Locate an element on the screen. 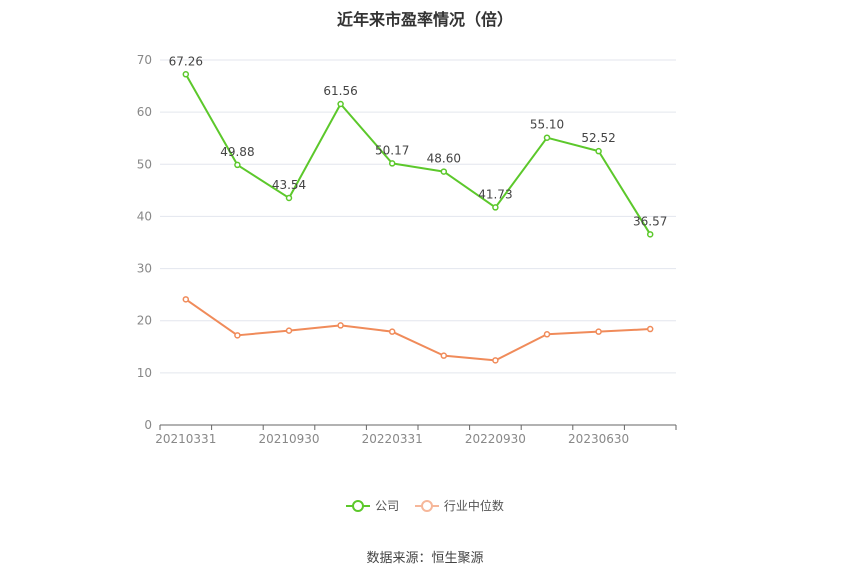  data-label: 61.56 is located at coordinates (340, 91).